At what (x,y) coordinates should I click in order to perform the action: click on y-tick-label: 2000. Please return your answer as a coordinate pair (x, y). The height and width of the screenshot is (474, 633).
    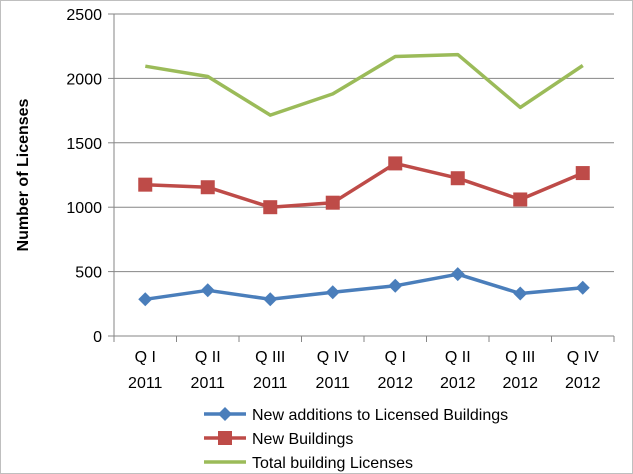
    Looking at the image, I should click on (84, 79).